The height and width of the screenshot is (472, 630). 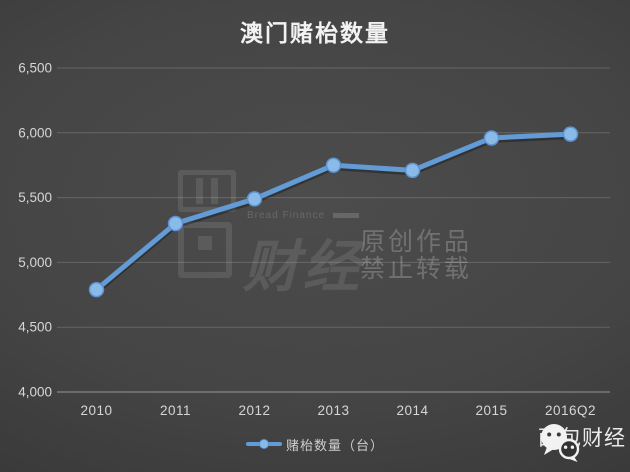 What do you see at coordinates (315, 33) in the screenshot?
I see `chart-title: 澳门赌枱数量` at bounding box center [315, 33].